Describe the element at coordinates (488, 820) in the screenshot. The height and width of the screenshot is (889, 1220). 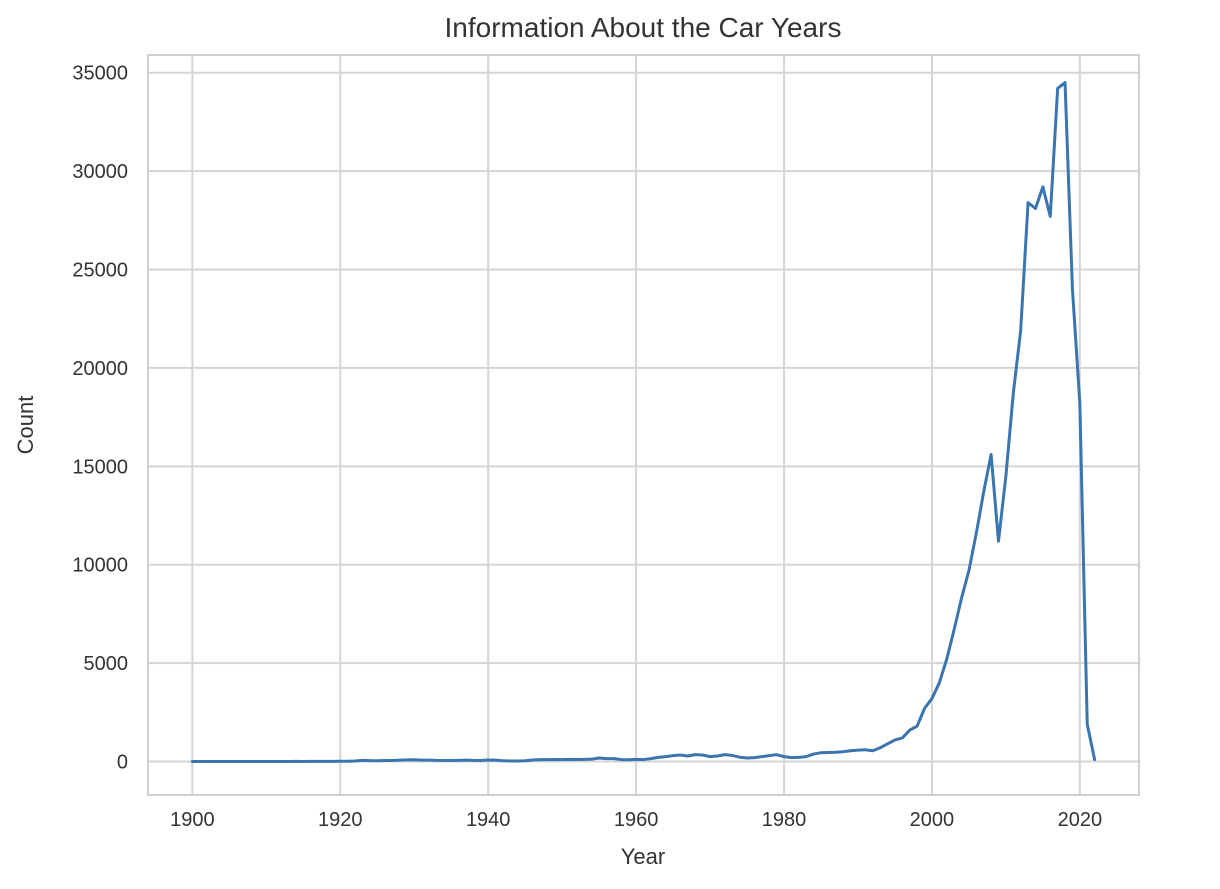
I see `x-tick-label: 1940` at that location.